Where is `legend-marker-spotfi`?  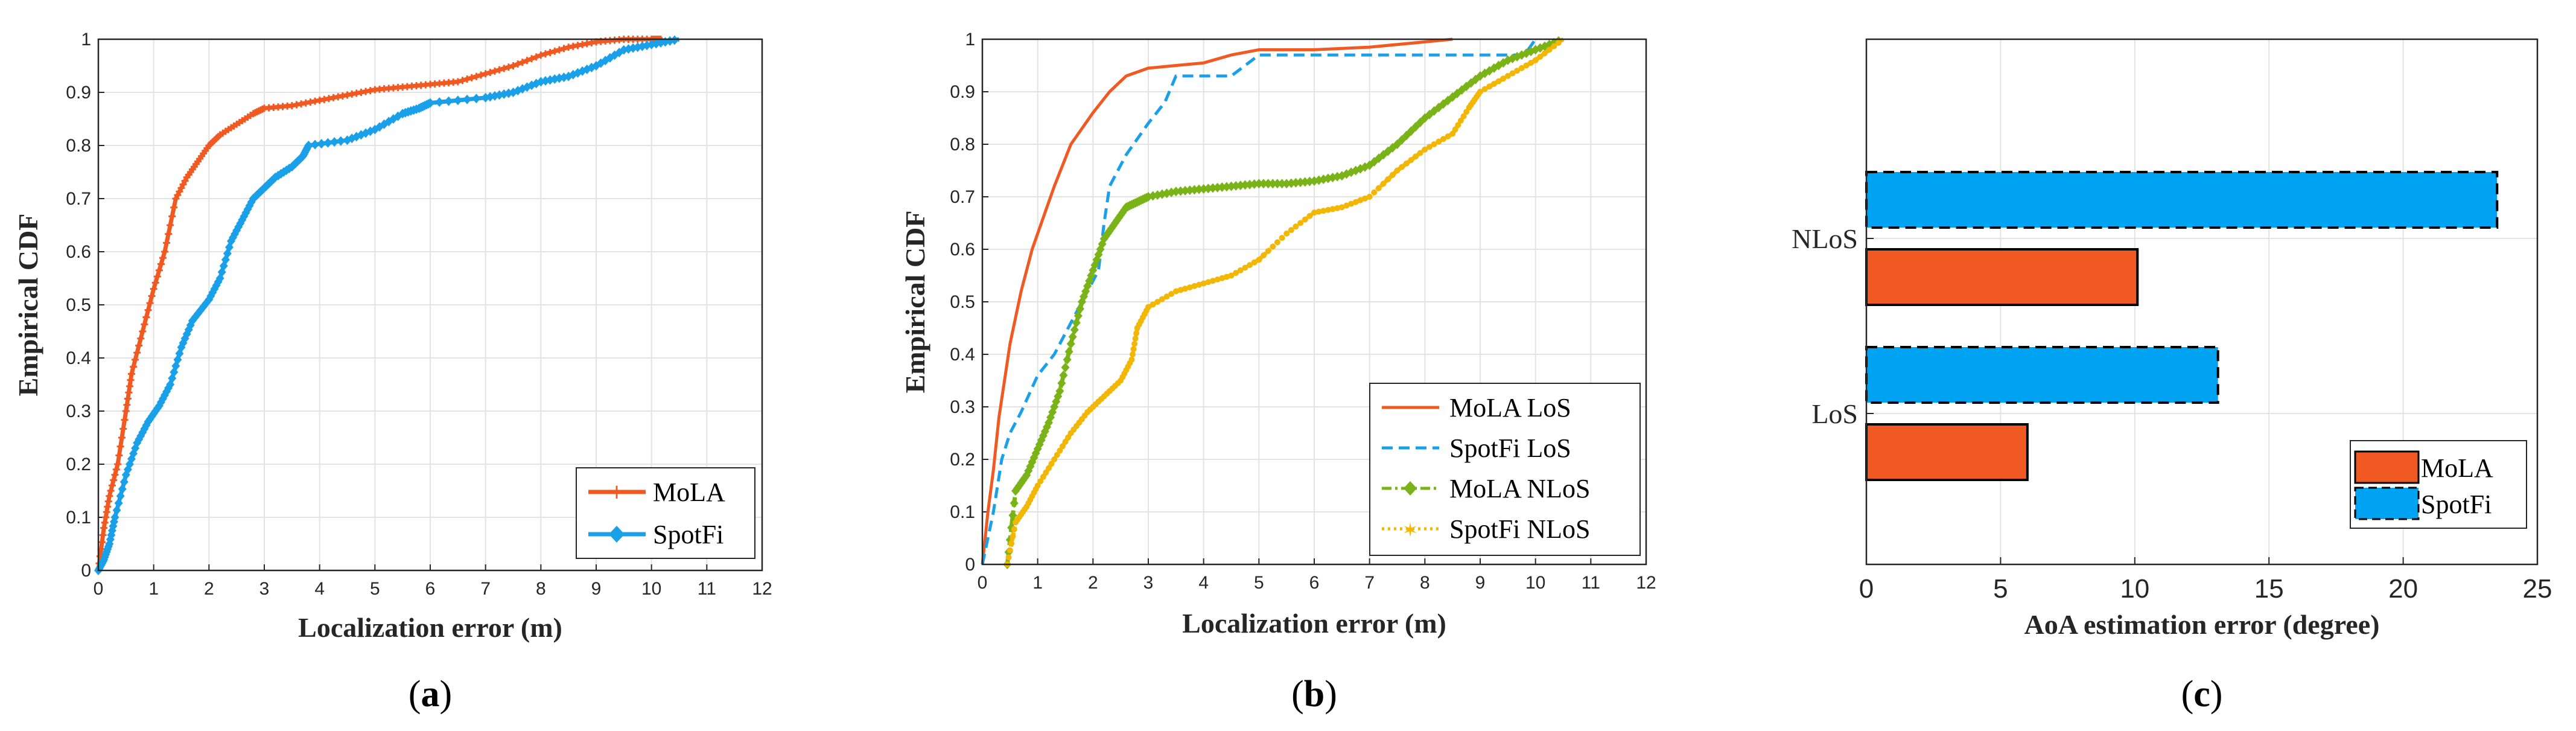
legend-marker-spotfi is located at coordinates (617, 534).